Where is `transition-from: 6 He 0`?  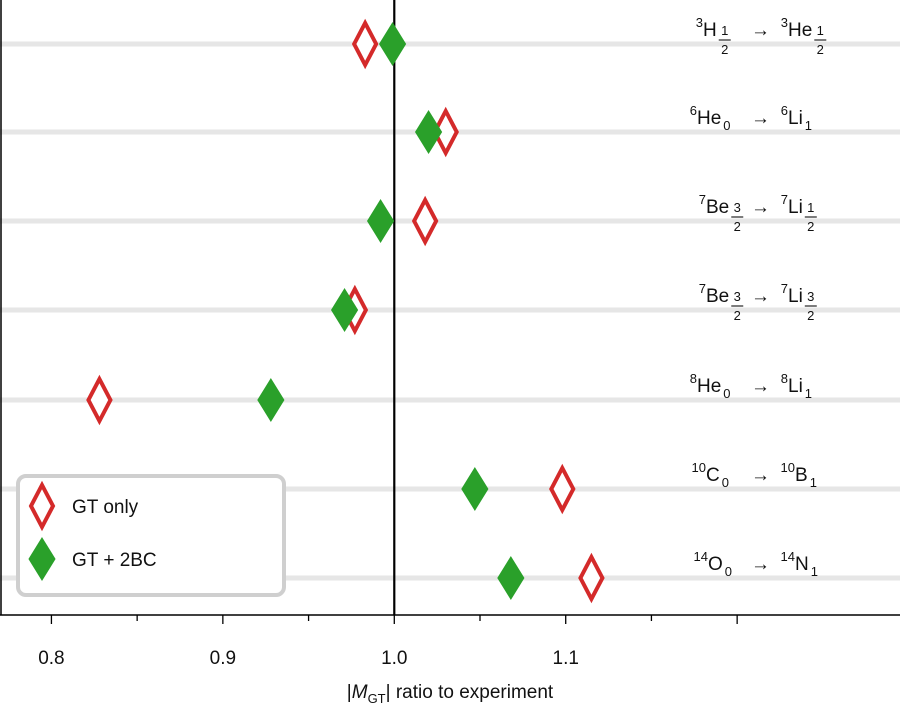
transition-from: 6 He 0 is located at coordinates (710, 118).